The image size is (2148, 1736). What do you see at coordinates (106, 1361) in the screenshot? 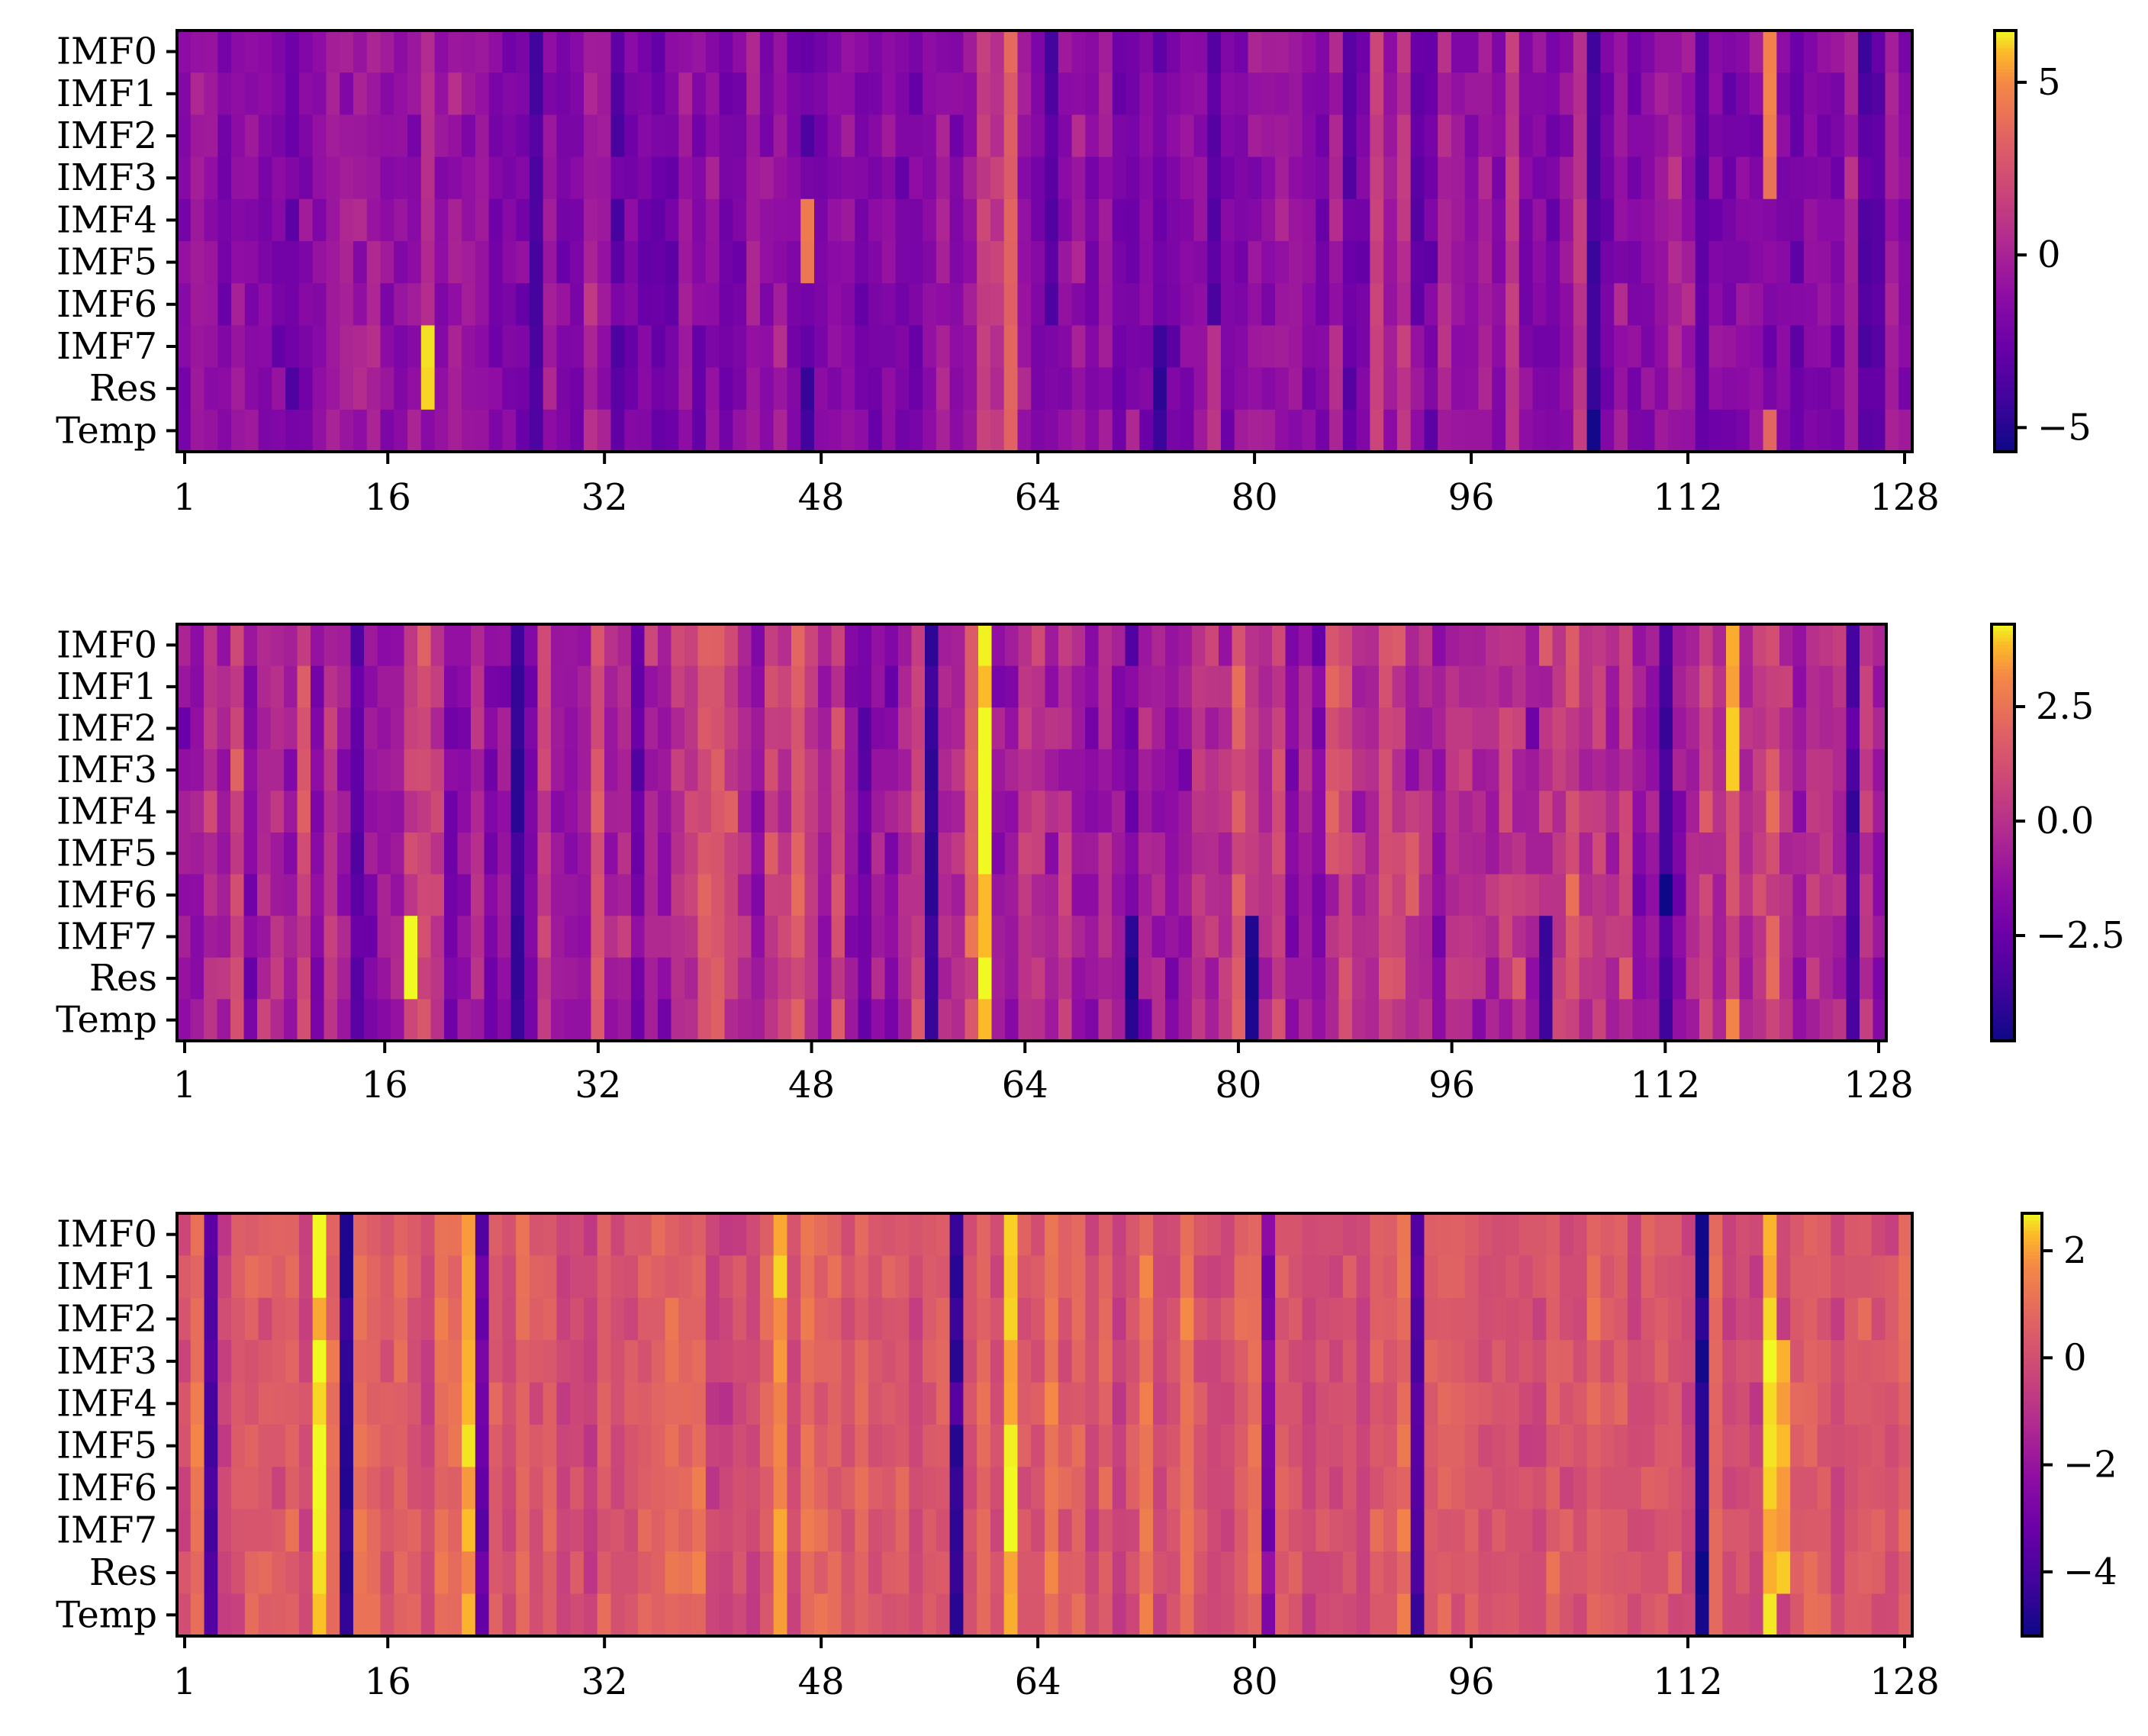
I see `y-tick-label: IMF3` at bounding box center [106, 1361].